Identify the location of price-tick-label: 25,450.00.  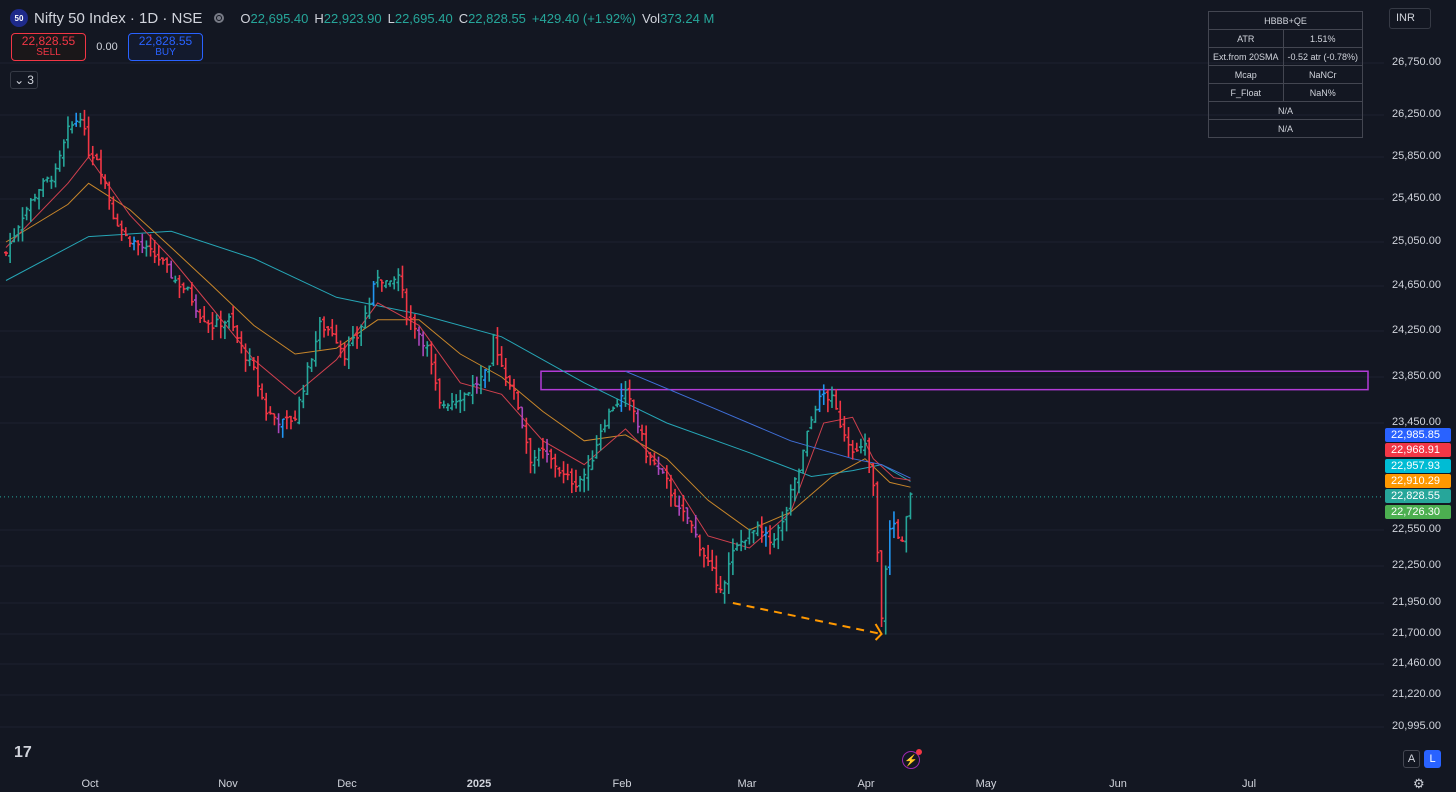
(1416, 198).